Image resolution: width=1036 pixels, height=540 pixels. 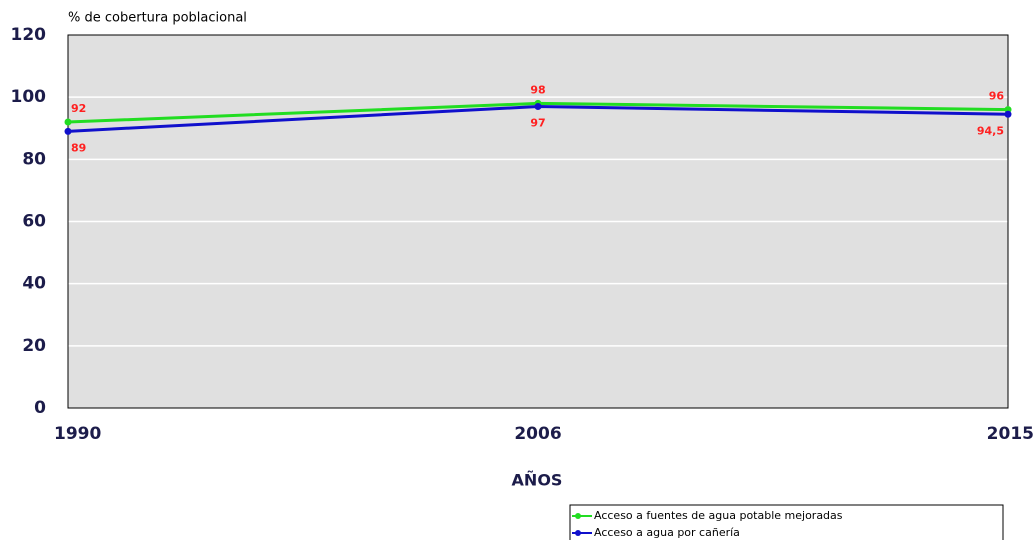 What do you see at coordinates (78, 108) in the screenshot?
I see `value-label: 92` at bounding box center [78, 108].